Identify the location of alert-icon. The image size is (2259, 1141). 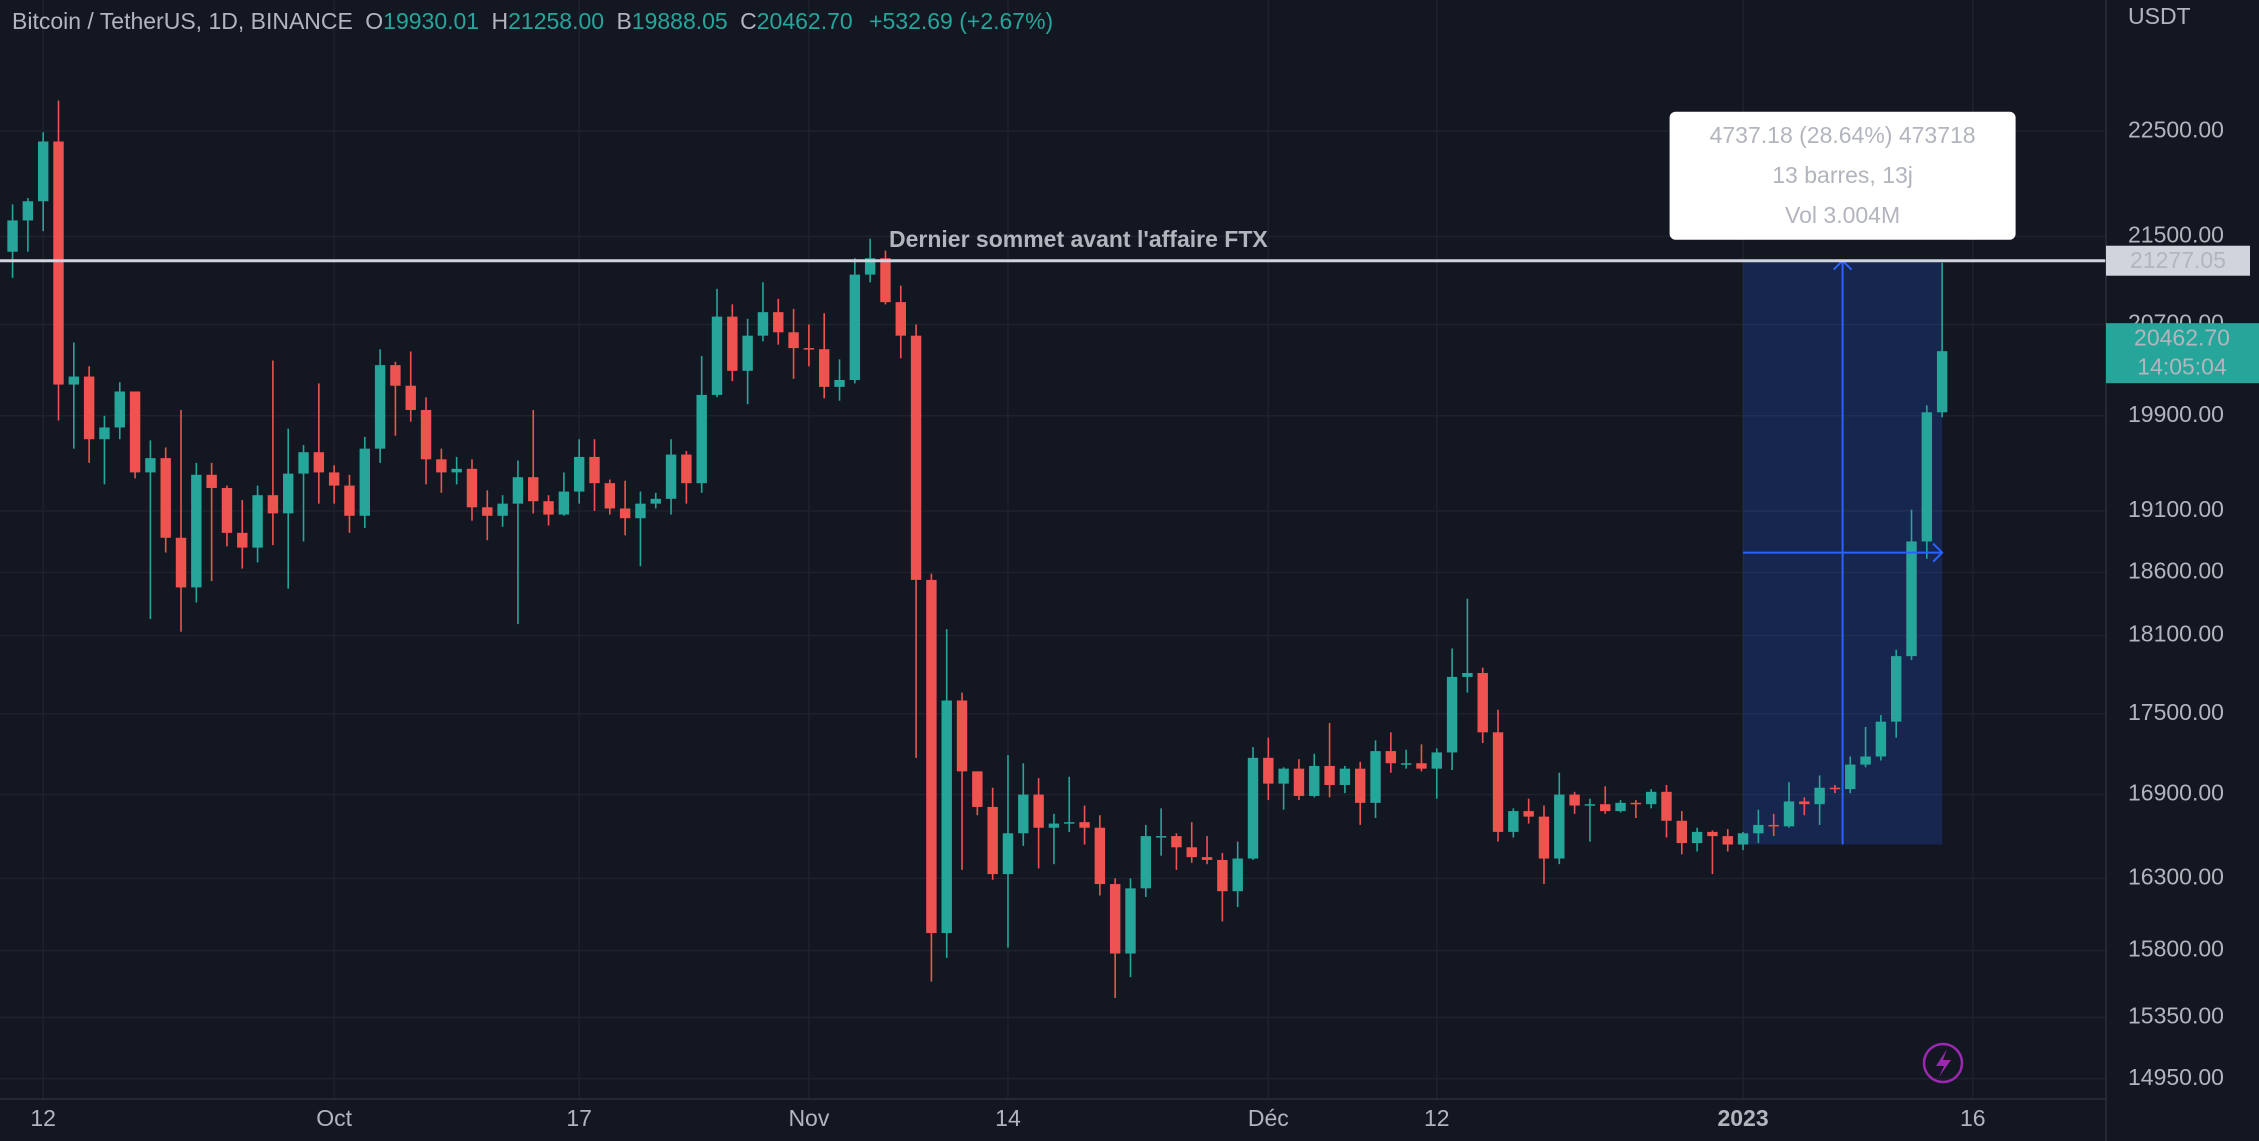
(1943, 1063).